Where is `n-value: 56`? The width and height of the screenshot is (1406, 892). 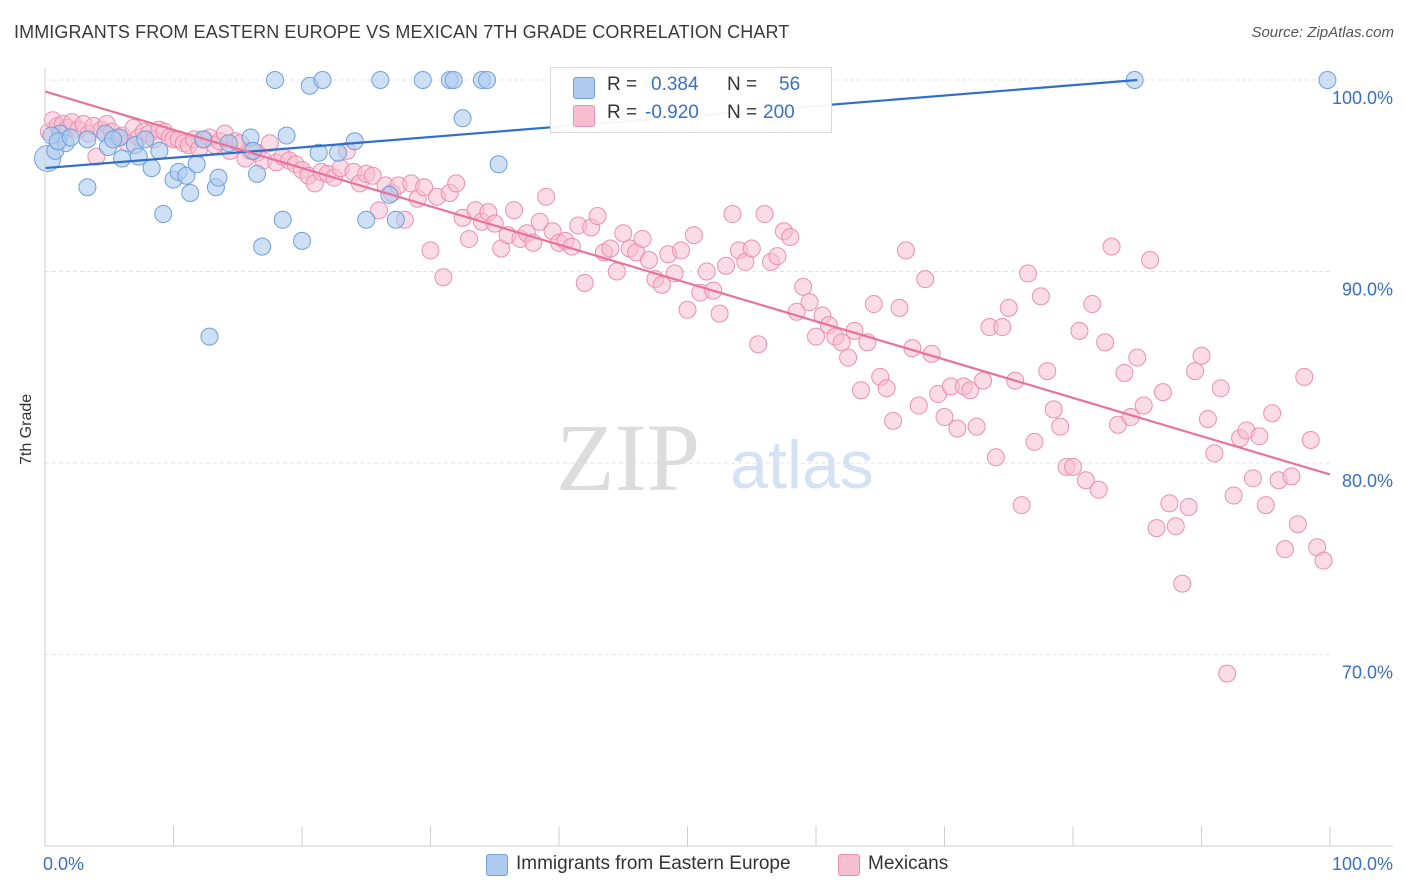
n-value: 56 is located at coordinates (790, 84).